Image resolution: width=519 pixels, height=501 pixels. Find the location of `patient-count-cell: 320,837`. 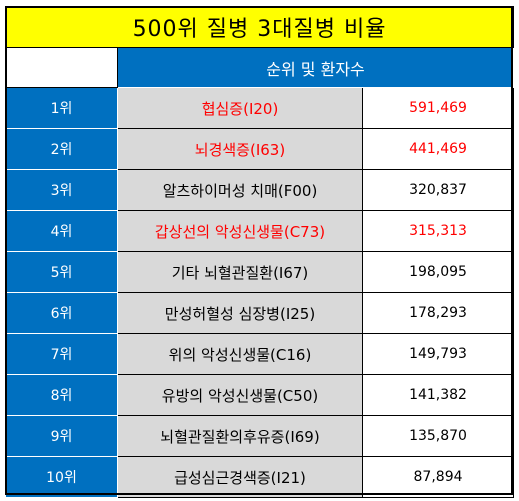

patient-count-cell: 320,837 is located at coordinates (438, 190).